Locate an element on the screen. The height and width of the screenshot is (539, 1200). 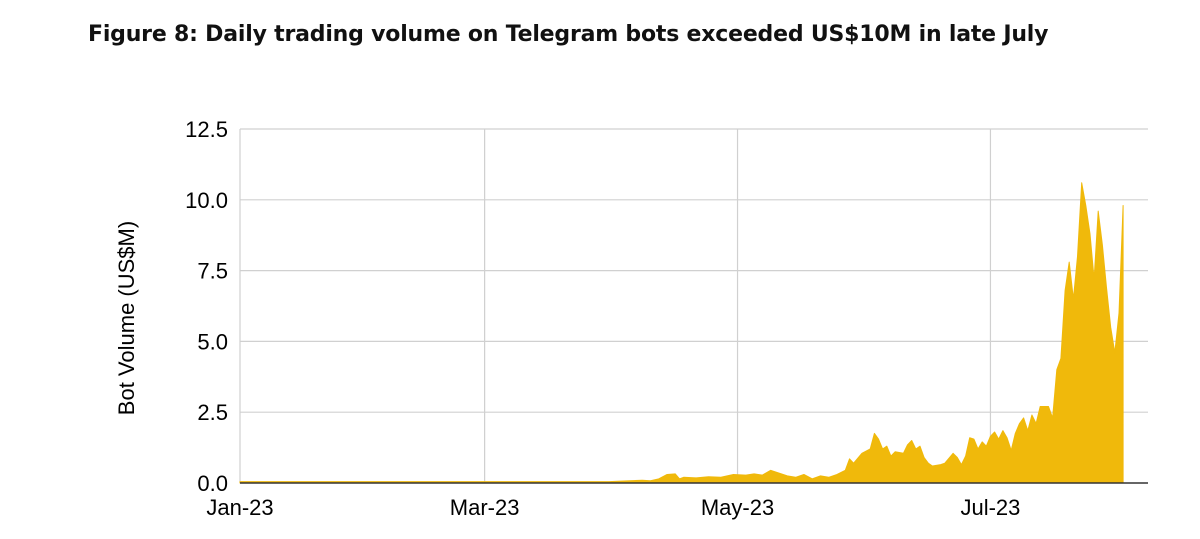
y-tick-label: 2.5 is located at coordinates (212, 412).